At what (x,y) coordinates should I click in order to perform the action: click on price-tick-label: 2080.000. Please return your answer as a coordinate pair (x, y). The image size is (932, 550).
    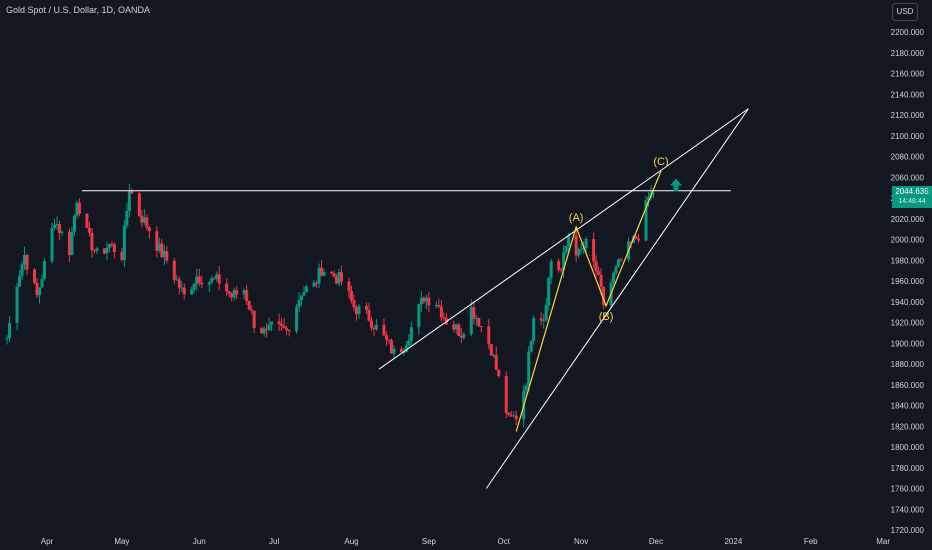
    Looking at the image, I should click on (908, 157).